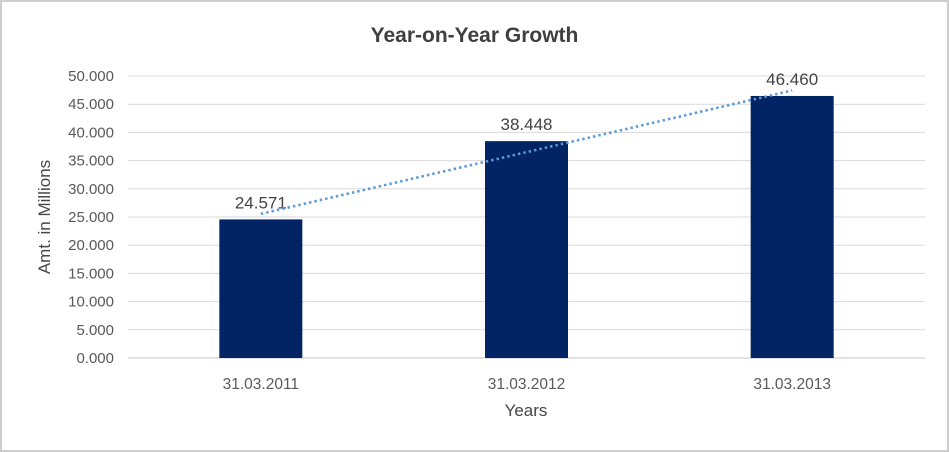  Describe the element at coordinates (91, 104) in the screenshot. I see `y-tick-label: 45.000` at that location.